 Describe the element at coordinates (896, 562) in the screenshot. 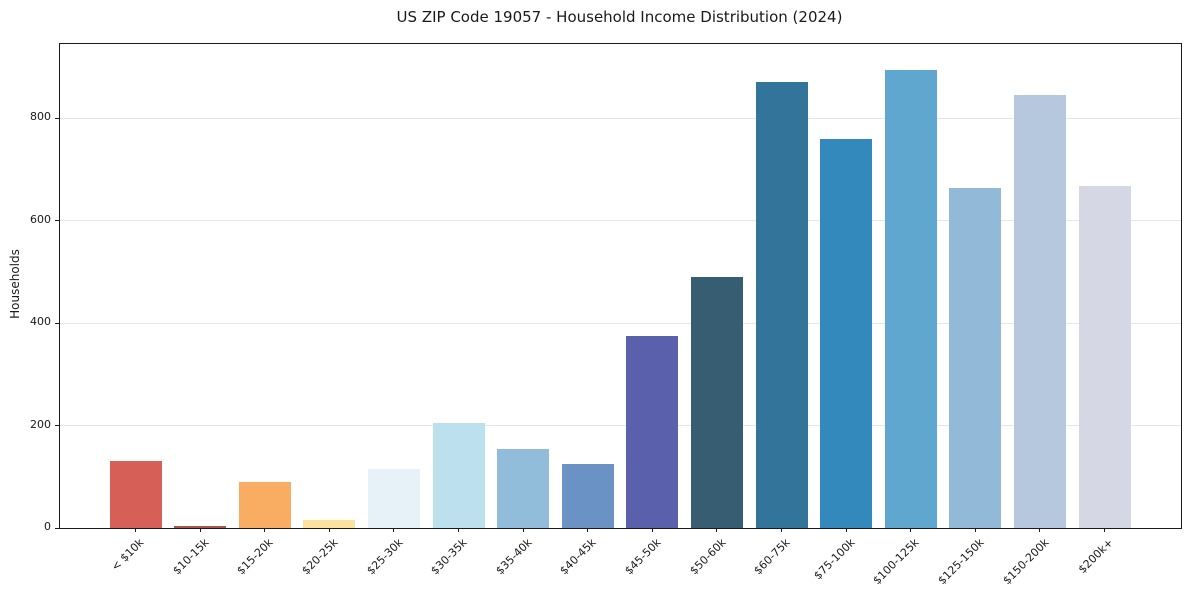

I see `x-tick-label: $100-125k` at that location.